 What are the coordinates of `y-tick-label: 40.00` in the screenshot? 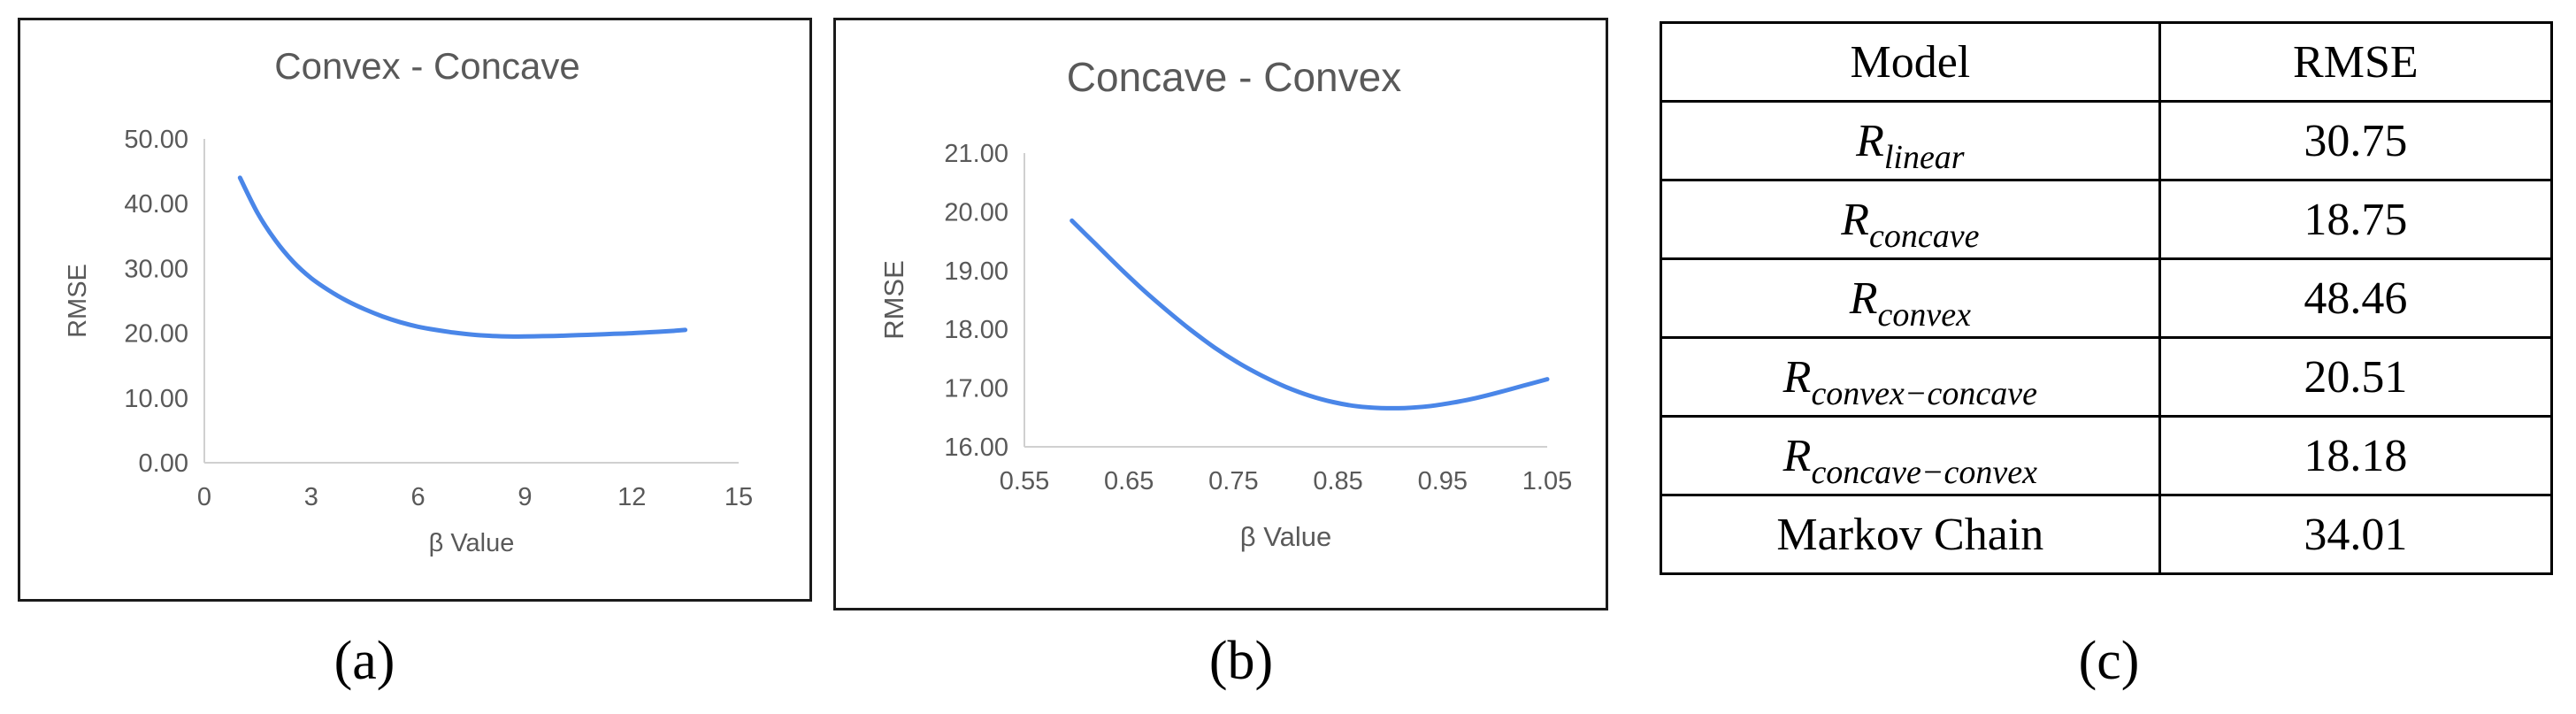 It's located at (156, 204).